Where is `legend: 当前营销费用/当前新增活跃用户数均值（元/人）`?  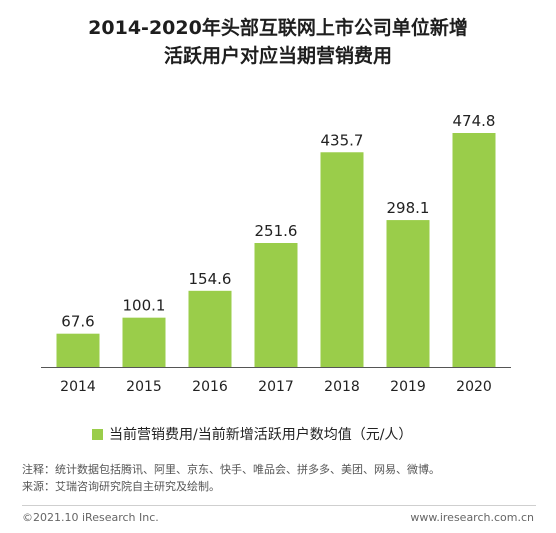
legend: 当前营销费用/当前新增活跃用户数均值（元/人） is located at coordinates (252, 434).